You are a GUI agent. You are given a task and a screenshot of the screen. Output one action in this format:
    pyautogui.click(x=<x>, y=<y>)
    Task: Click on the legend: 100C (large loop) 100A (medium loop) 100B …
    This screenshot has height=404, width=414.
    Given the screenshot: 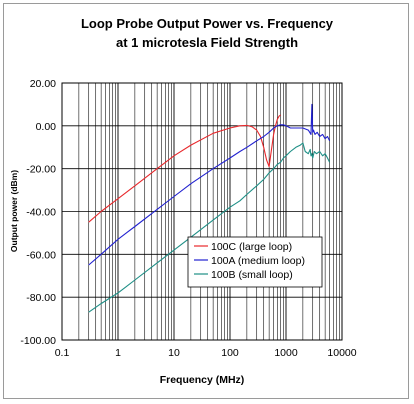 What is the action you would take?
    pyautogui.click(x=255, y=262)
    